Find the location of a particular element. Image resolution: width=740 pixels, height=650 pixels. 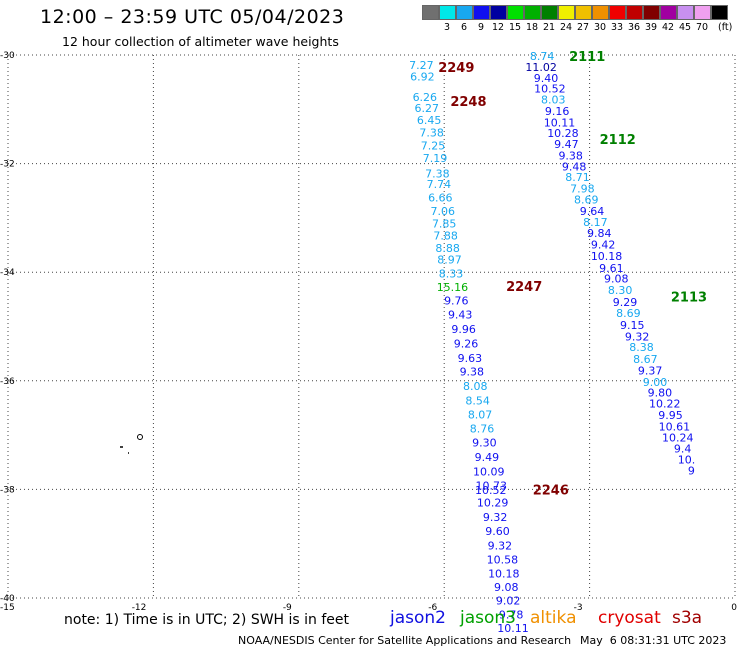

wave-height-value: 8.88 is located at coordinates (447, 248).